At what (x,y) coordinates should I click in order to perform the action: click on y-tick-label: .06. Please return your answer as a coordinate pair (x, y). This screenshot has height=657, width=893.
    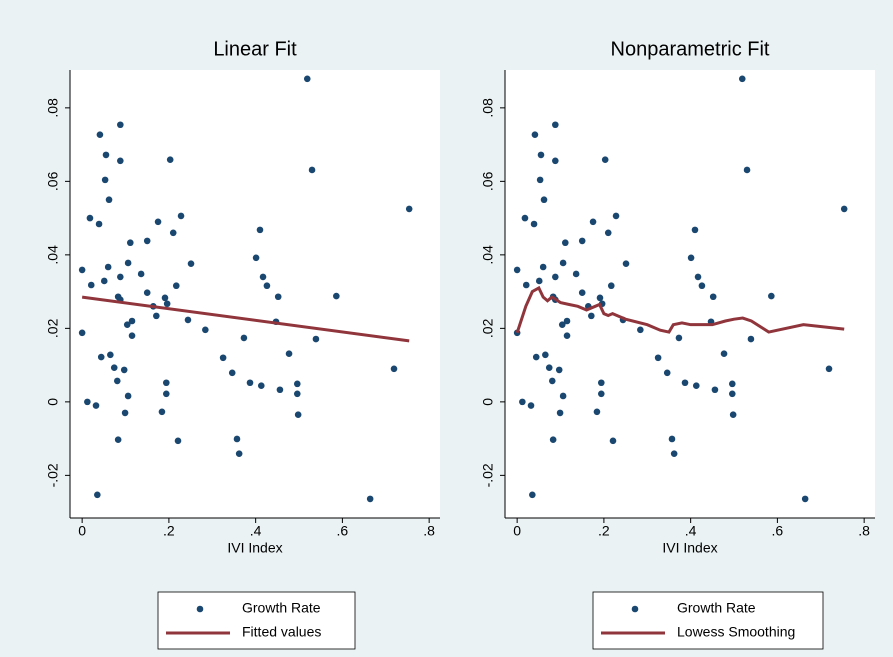
    Looking at the image, I should click on (53, 181).